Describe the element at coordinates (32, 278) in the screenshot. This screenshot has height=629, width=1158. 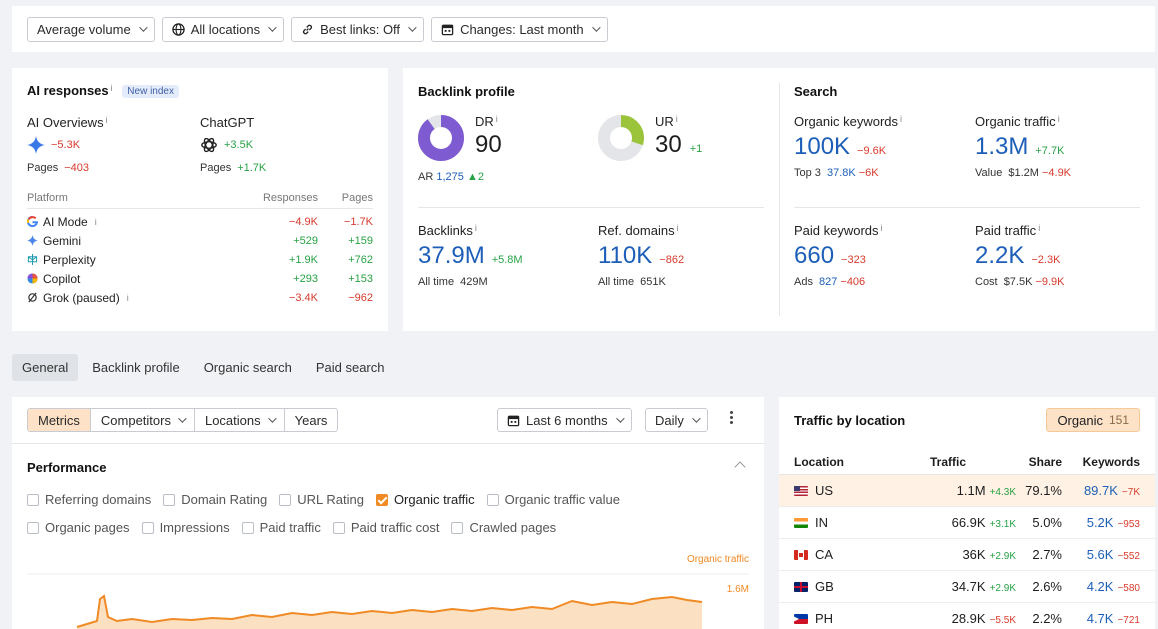
I see `copilot-icon` at that location.